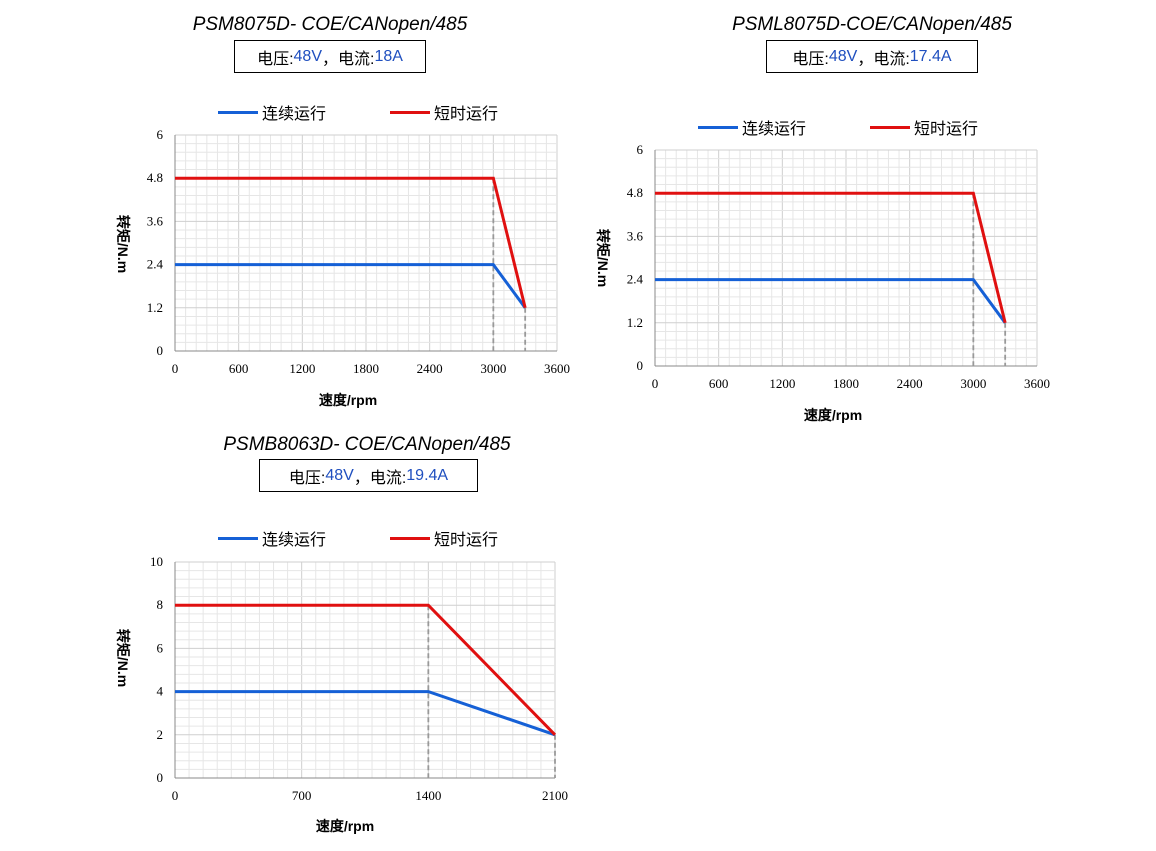  I want to click on chart-title: PSMB8063D- COE/CANopen/485, so click(367, 444).